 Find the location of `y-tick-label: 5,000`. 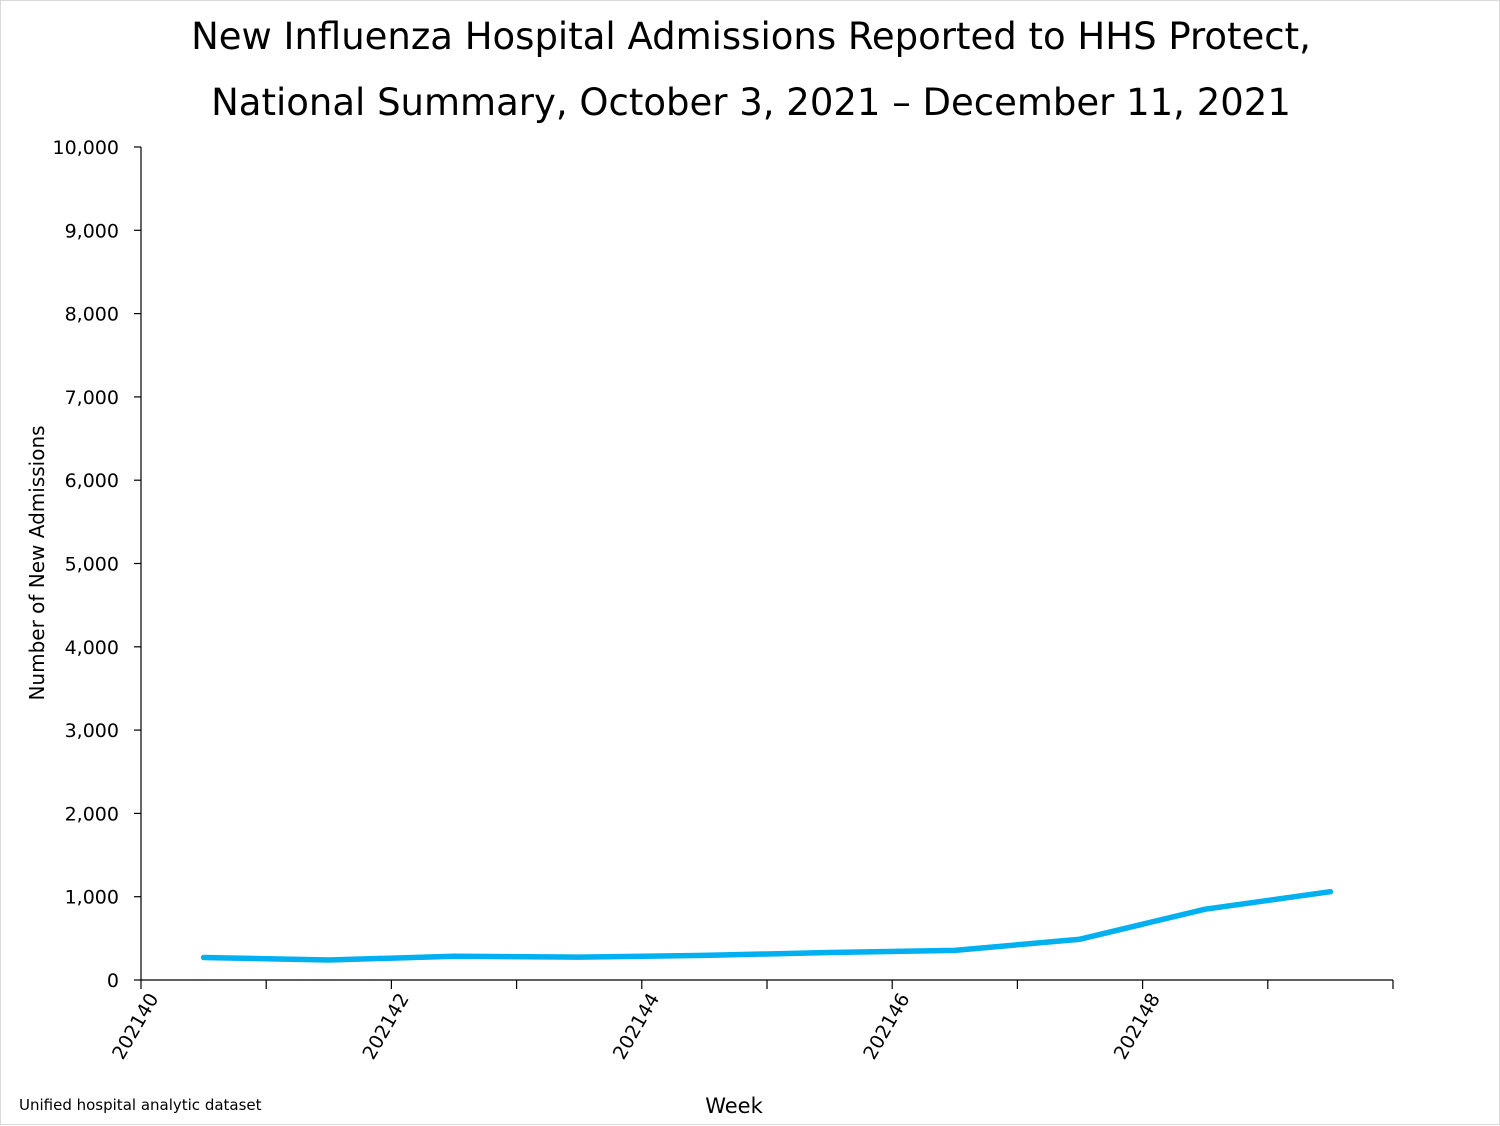

y-tick-label: 5,000 is located at coordinates (92, 565).